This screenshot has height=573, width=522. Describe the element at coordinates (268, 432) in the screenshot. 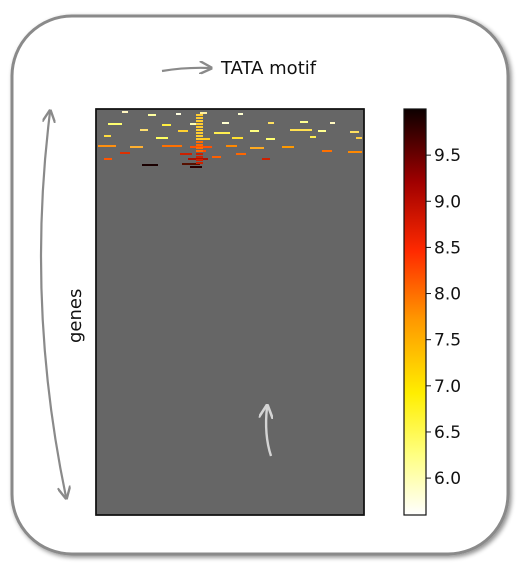

I see `inner-arrow` at that location.